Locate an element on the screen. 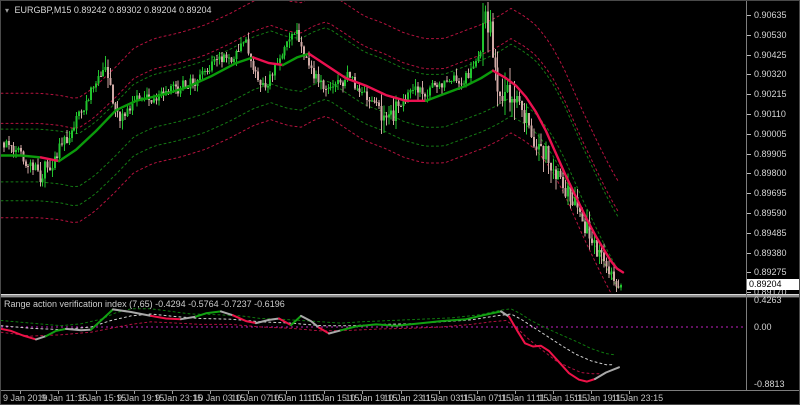 The image size is (800, 405). indicator-scale-zero: 0.00 is located at coordinates (763, 327).